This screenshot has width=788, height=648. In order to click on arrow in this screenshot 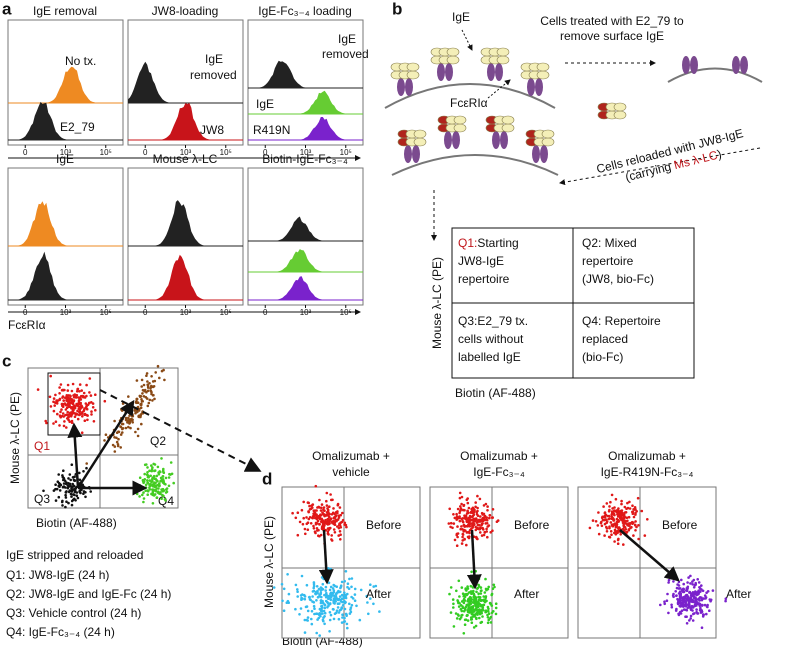, I will do `click(649, 555)`.